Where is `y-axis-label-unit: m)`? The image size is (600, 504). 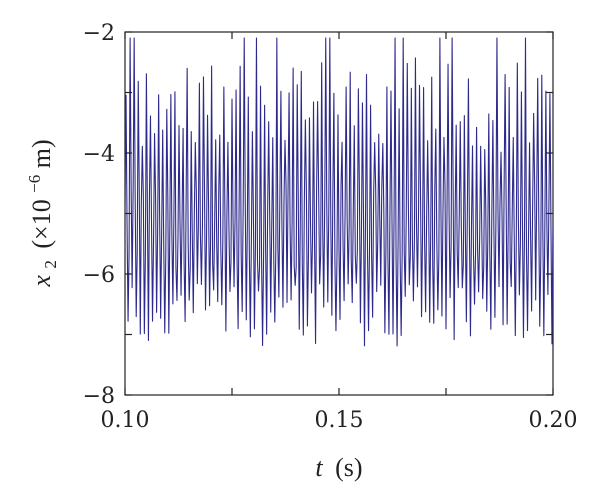
y-axis-label-unit: m) is located at coordinates (41, 153).